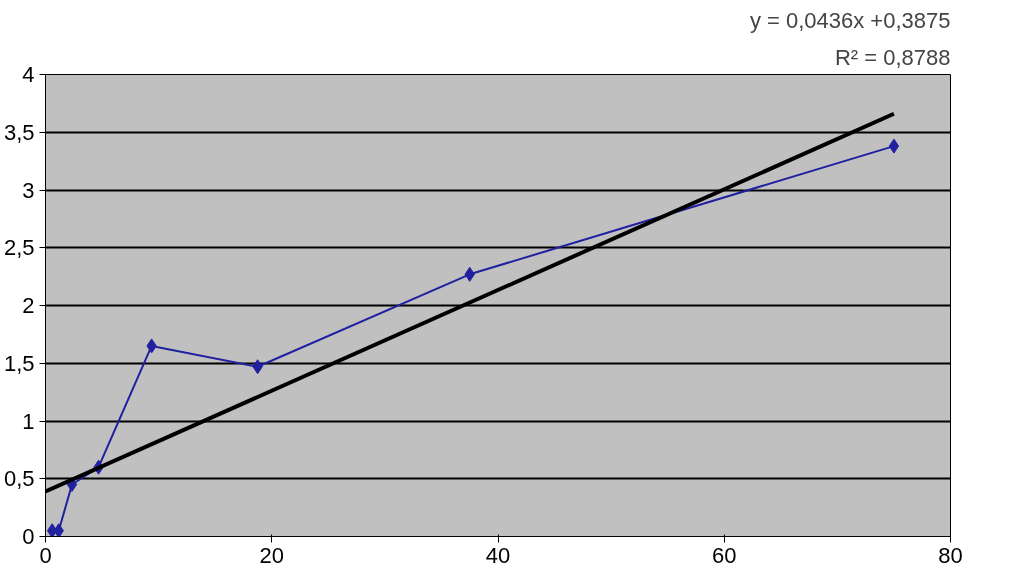 The width and height of the screenshot is (1032, 574). What do you see at coordinates (45, 555) in the screenshot?
I see `x-tick-label: 0` at bounding box center [45, 555].